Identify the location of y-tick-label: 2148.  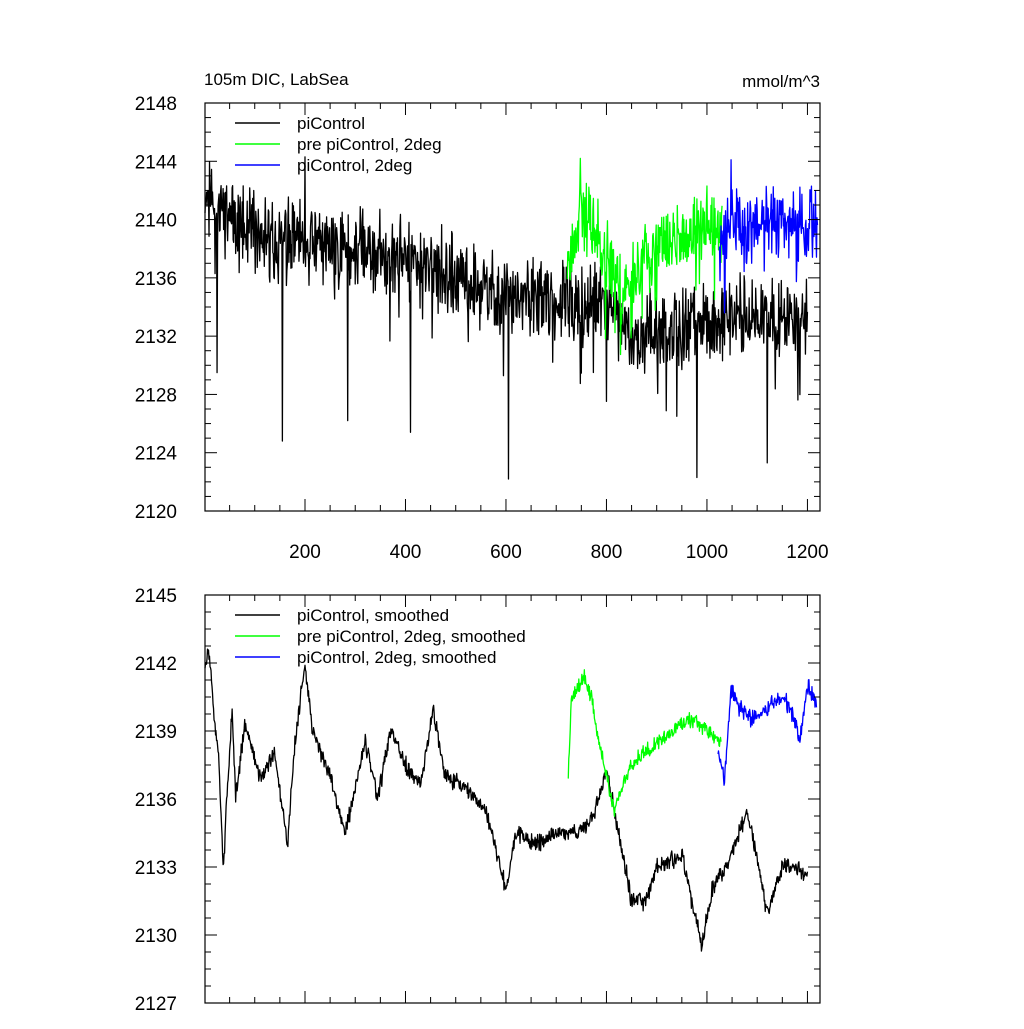
(156, 104).